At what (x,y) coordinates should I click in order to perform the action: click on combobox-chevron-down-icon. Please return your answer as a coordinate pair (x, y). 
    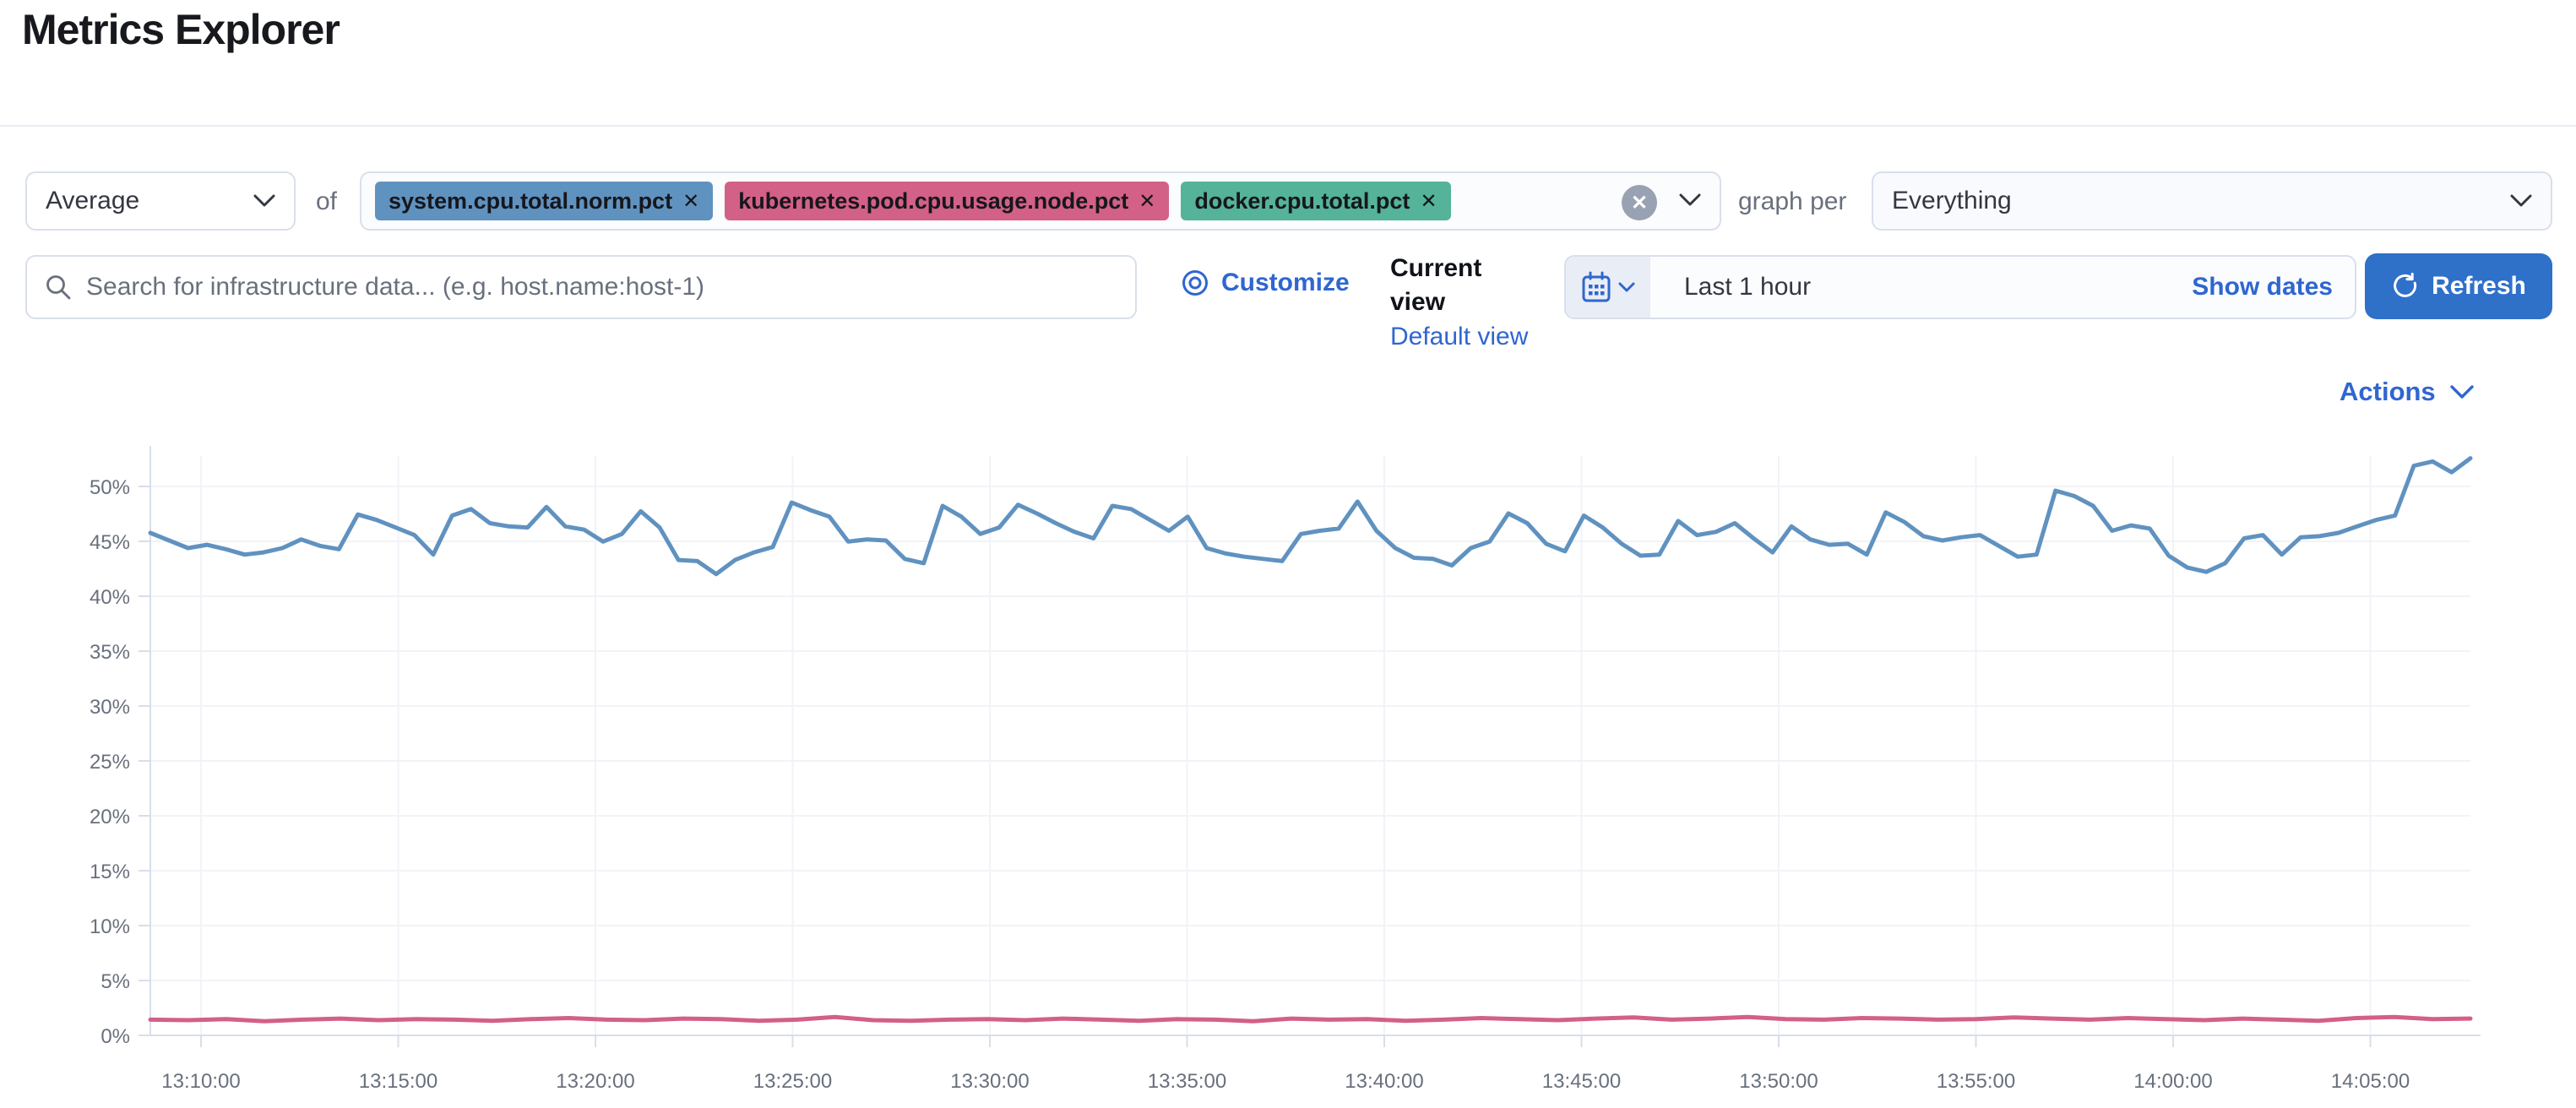
    Looking at the image, I should click on (1690, 200).